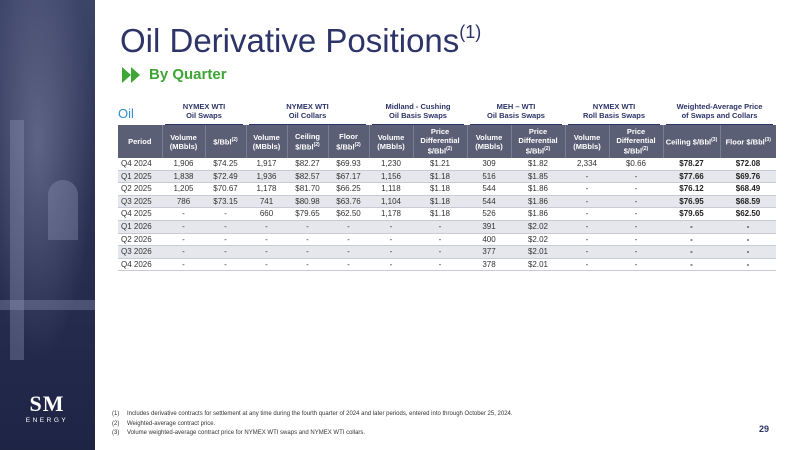 Image resolution: width=800 pixels, height=450 pixels. I want to click on group-header-line1: NYMEX WTI, so click(614, 106).